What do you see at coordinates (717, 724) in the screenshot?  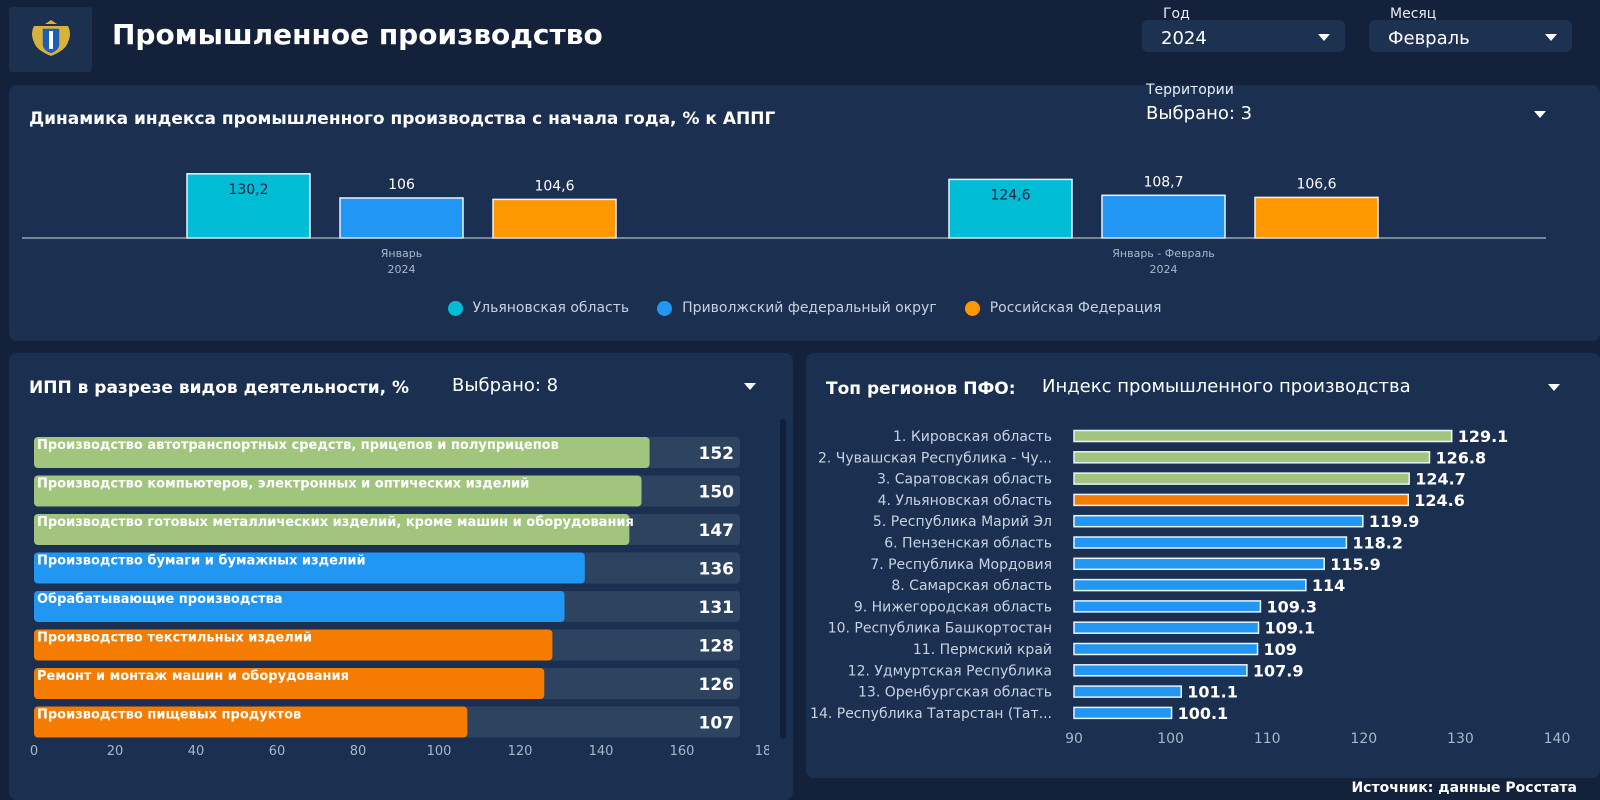 I see `data-label: 107` at bounding box center [717, 724].